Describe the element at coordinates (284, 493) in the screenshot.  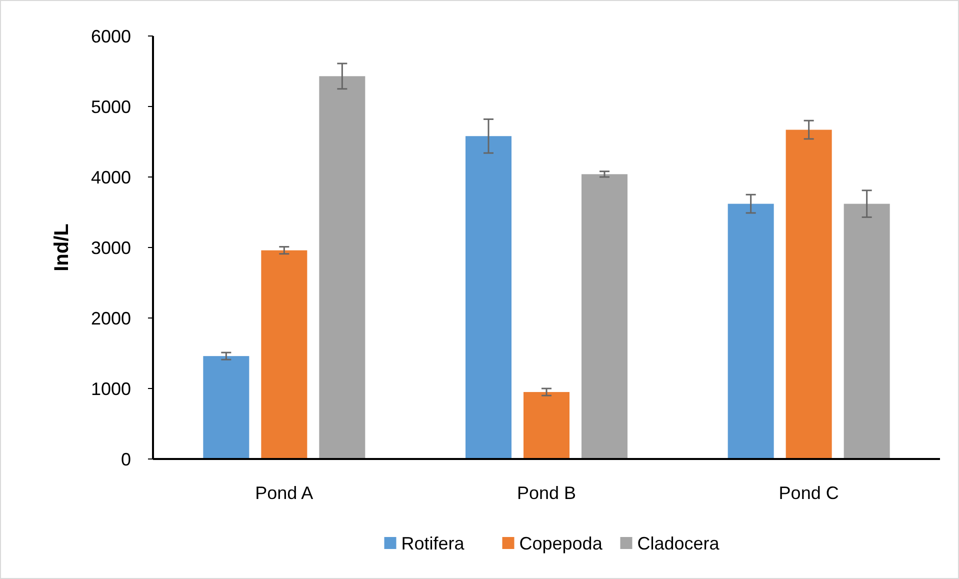
I see `x-tick-label: Pond A` at that location.